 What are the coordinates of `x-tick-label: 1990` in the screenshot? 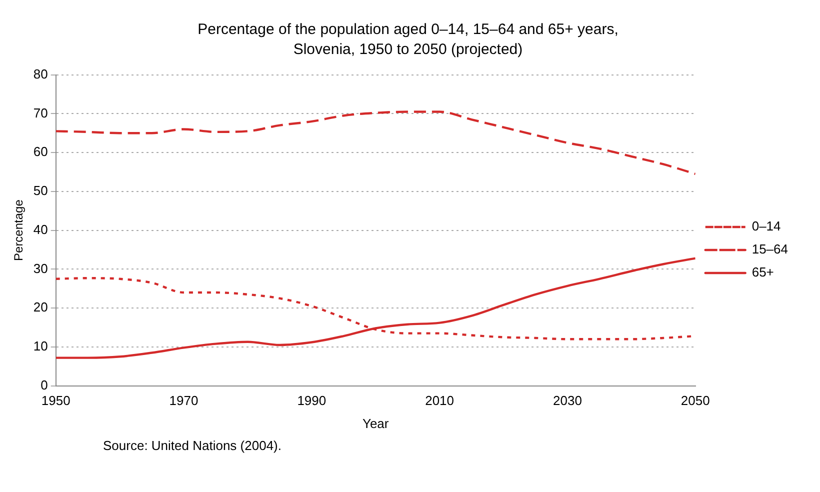 It's located at (311, 400).